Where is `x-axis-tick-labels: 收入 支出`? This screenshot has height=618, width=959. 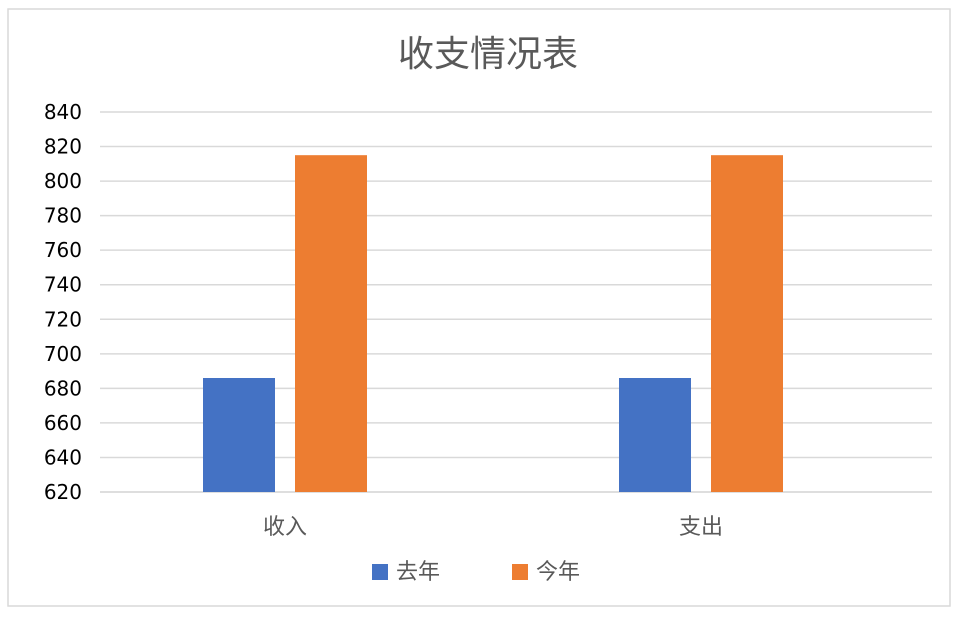
x-axis-tick-labels: 收入 支出 is located at coordinates (493, 527).